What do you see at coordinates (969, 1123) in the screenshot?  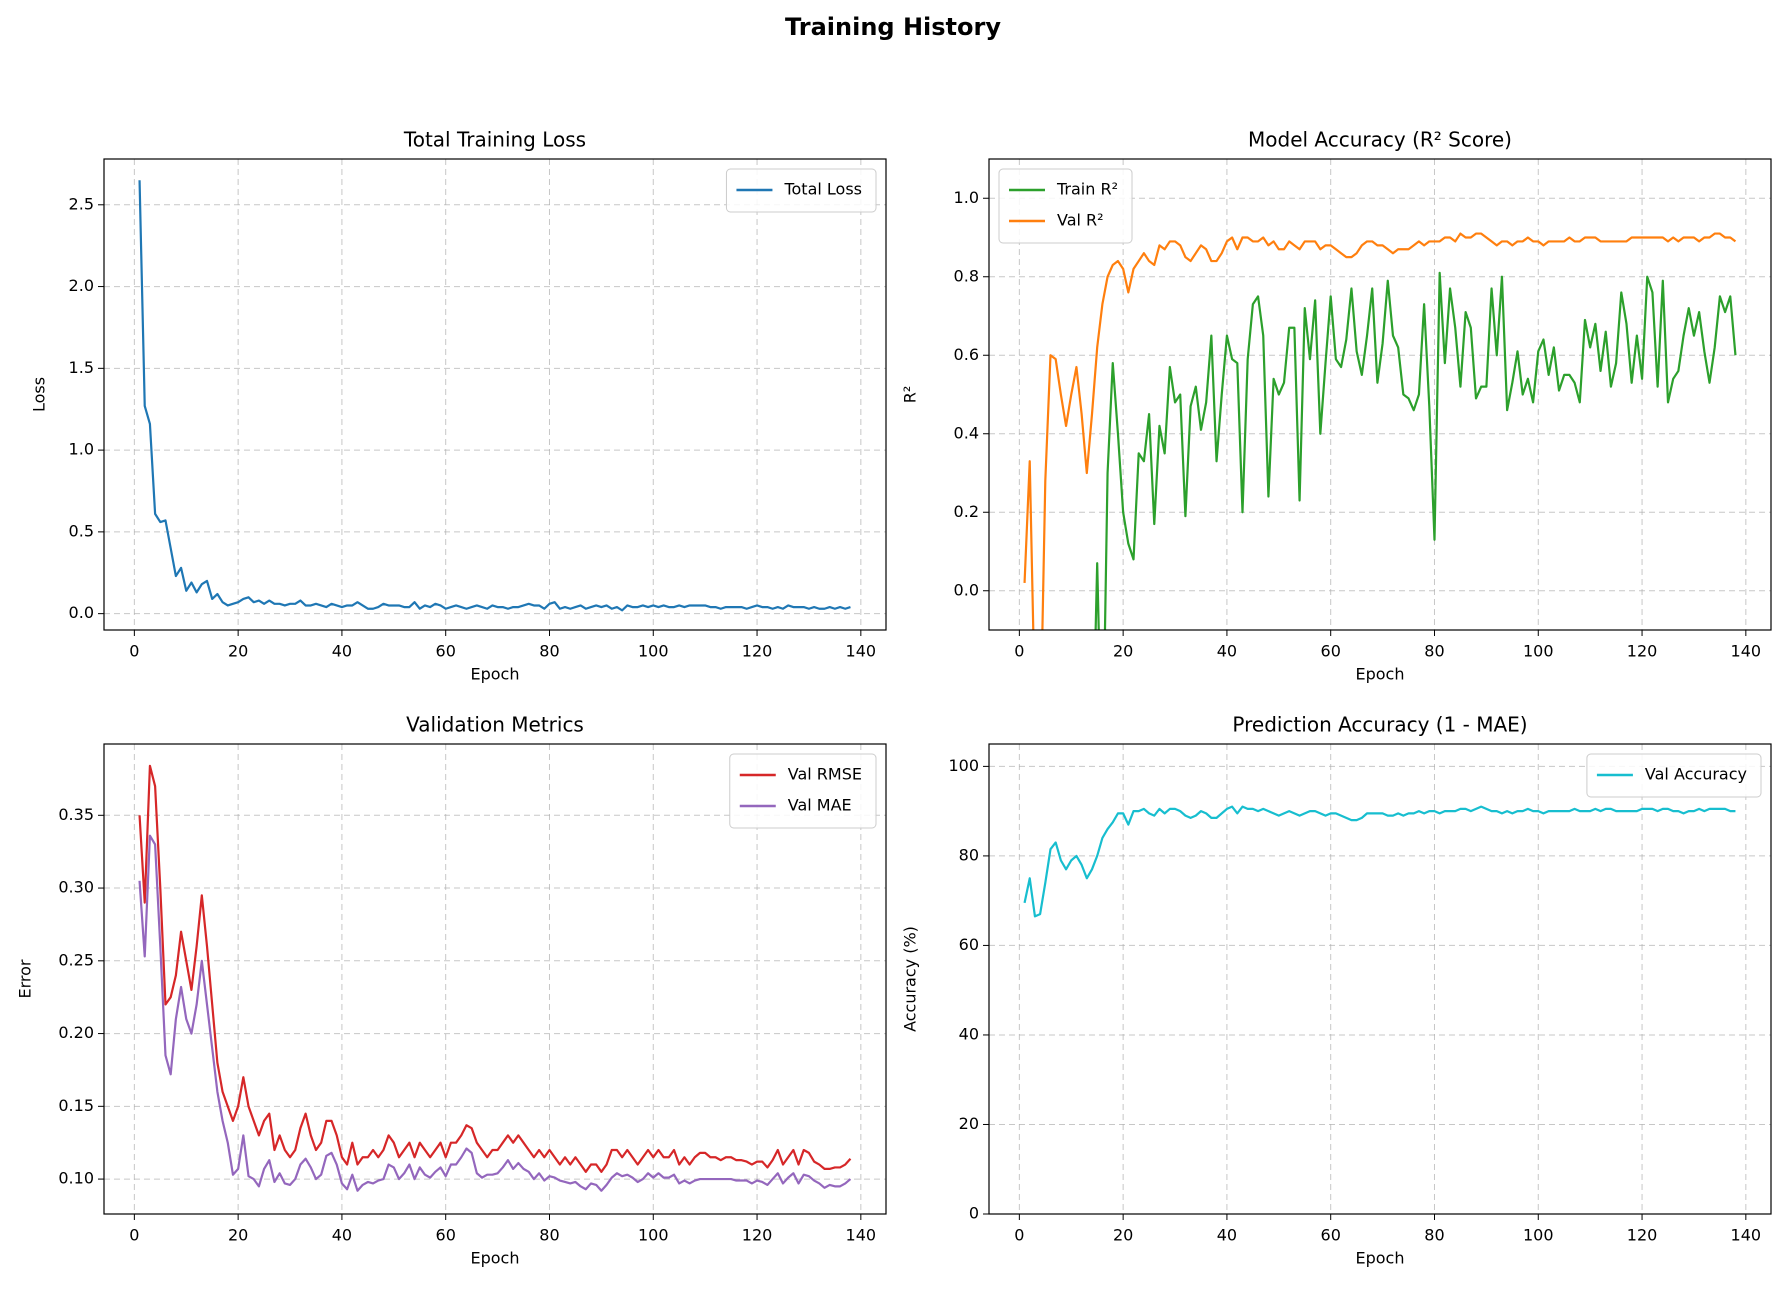 I see `y-tick-label: 20` at bounding box center [969, 1123].